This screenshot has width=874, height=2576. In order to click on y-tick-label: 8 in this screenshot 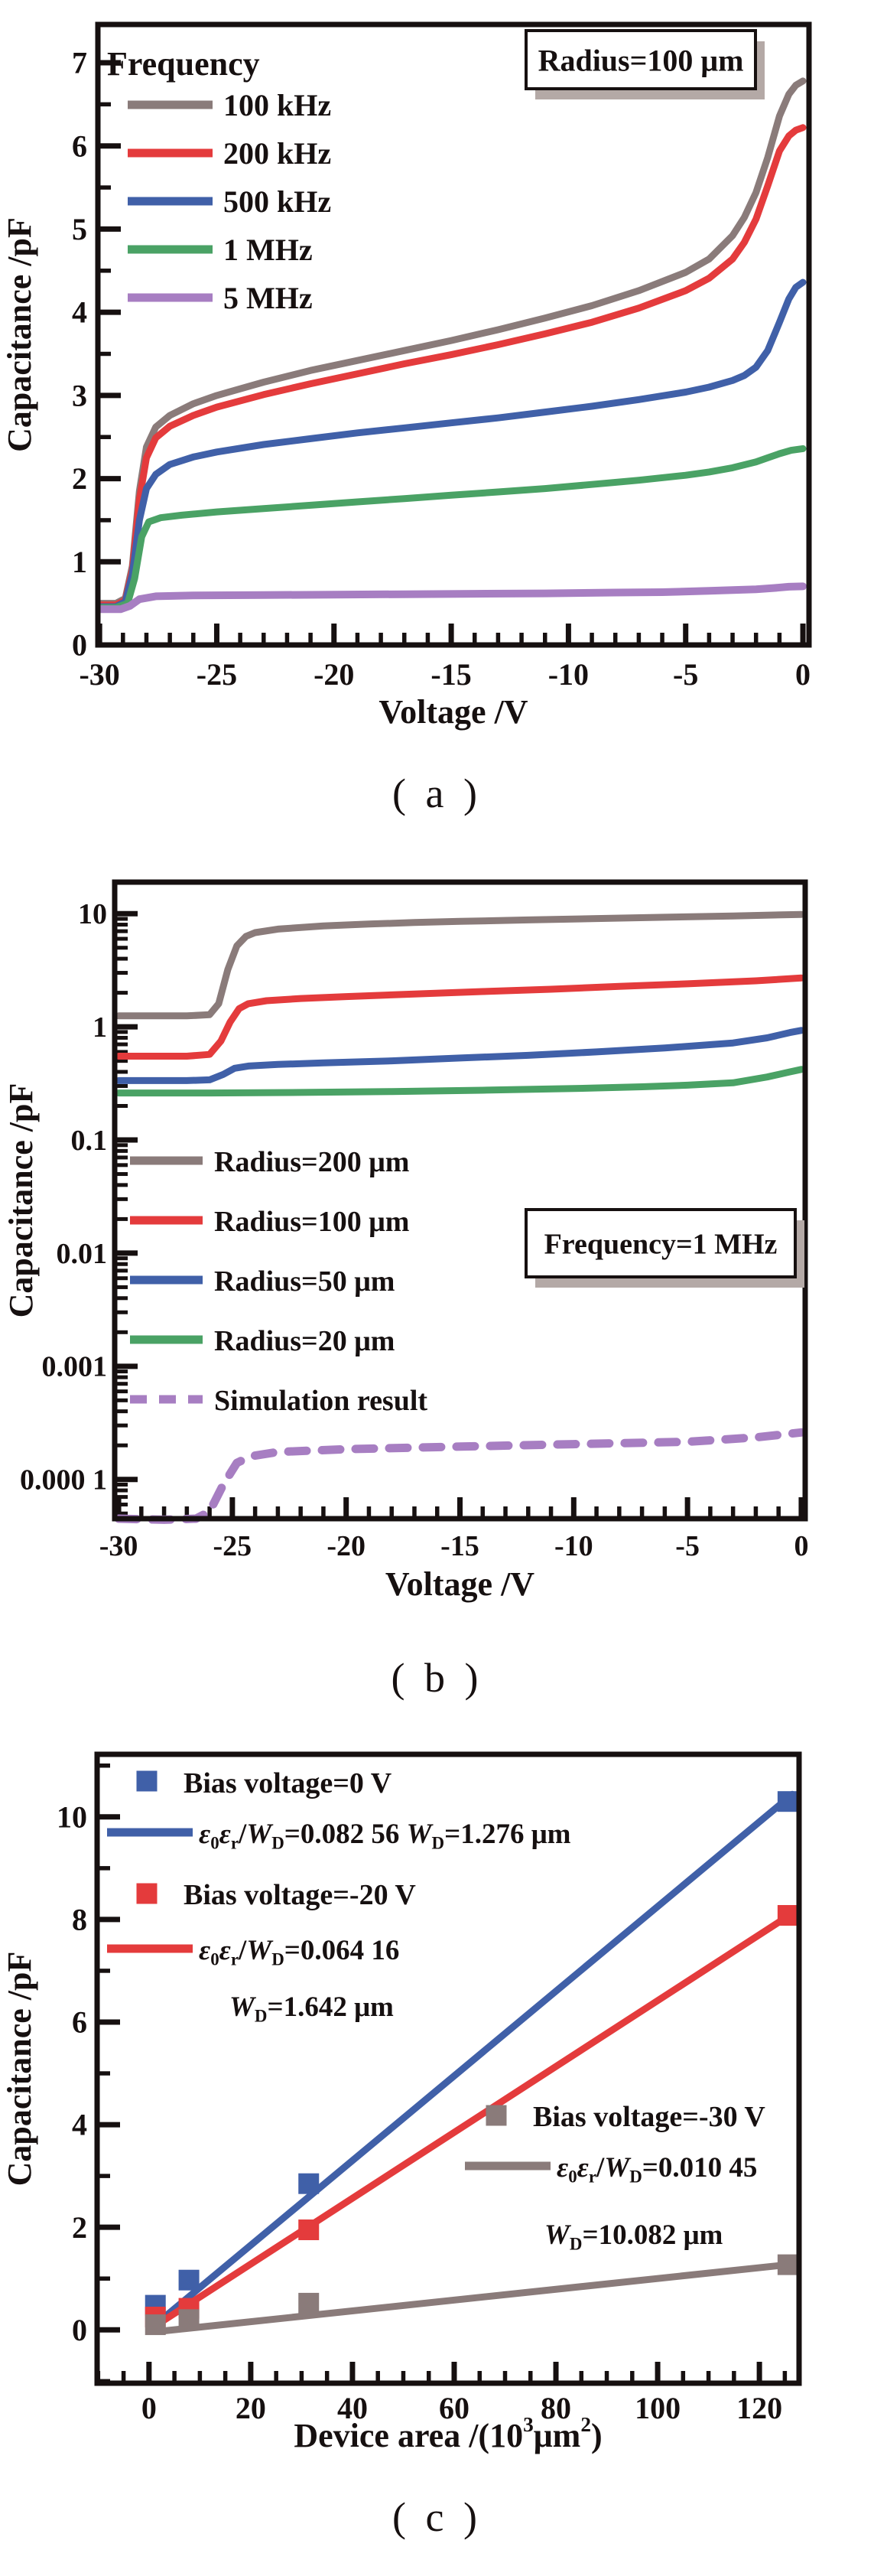, I will do `click(79, 1919)`.